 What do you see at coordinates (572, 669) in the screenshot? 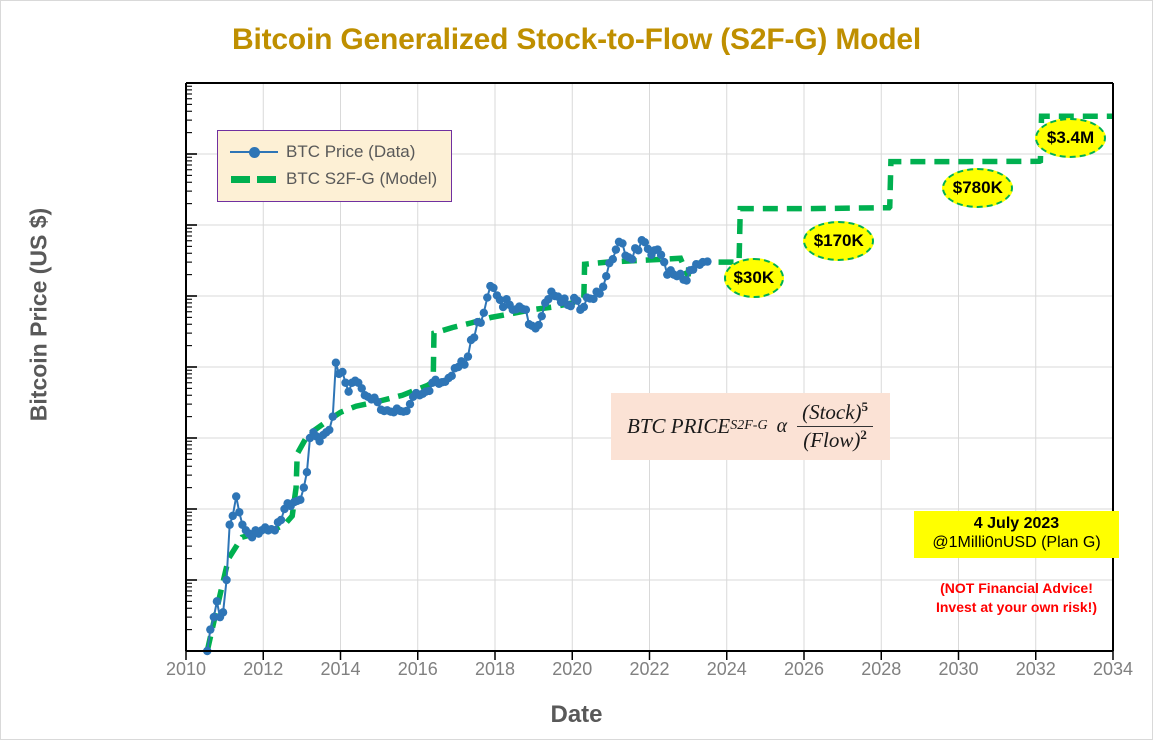
I see `x-tick-label: 2020` at bounding box center [572, 669].